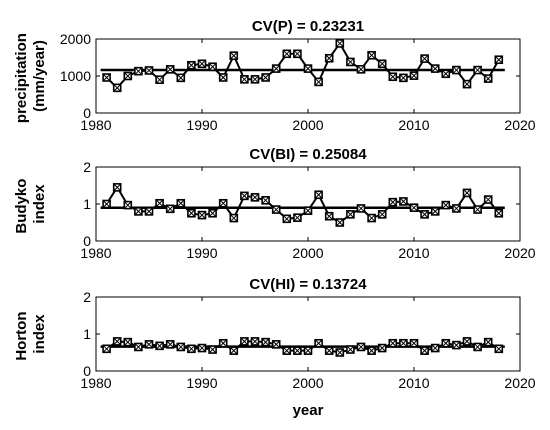 This screenshot has height=430, width=550. I want to click on panel-title: CV(BI) = 0.25084, so click(308, 154).